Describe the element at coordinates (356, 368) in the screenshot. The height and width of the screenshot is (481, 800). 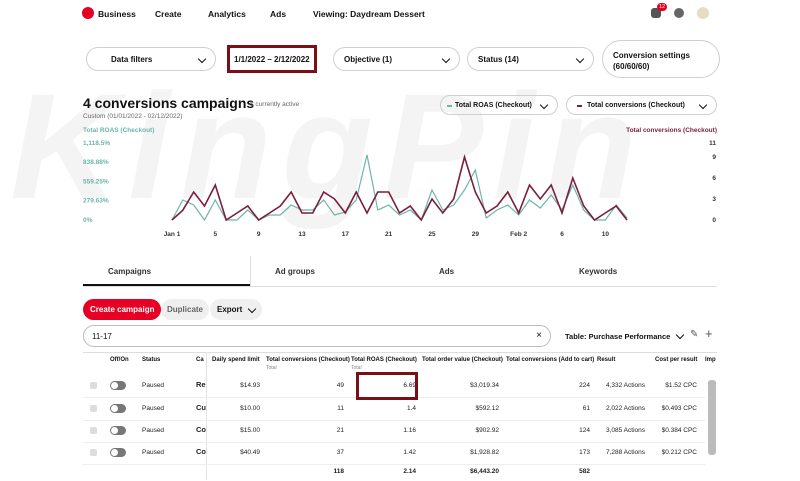
I see `column-sub: Total` at that location.